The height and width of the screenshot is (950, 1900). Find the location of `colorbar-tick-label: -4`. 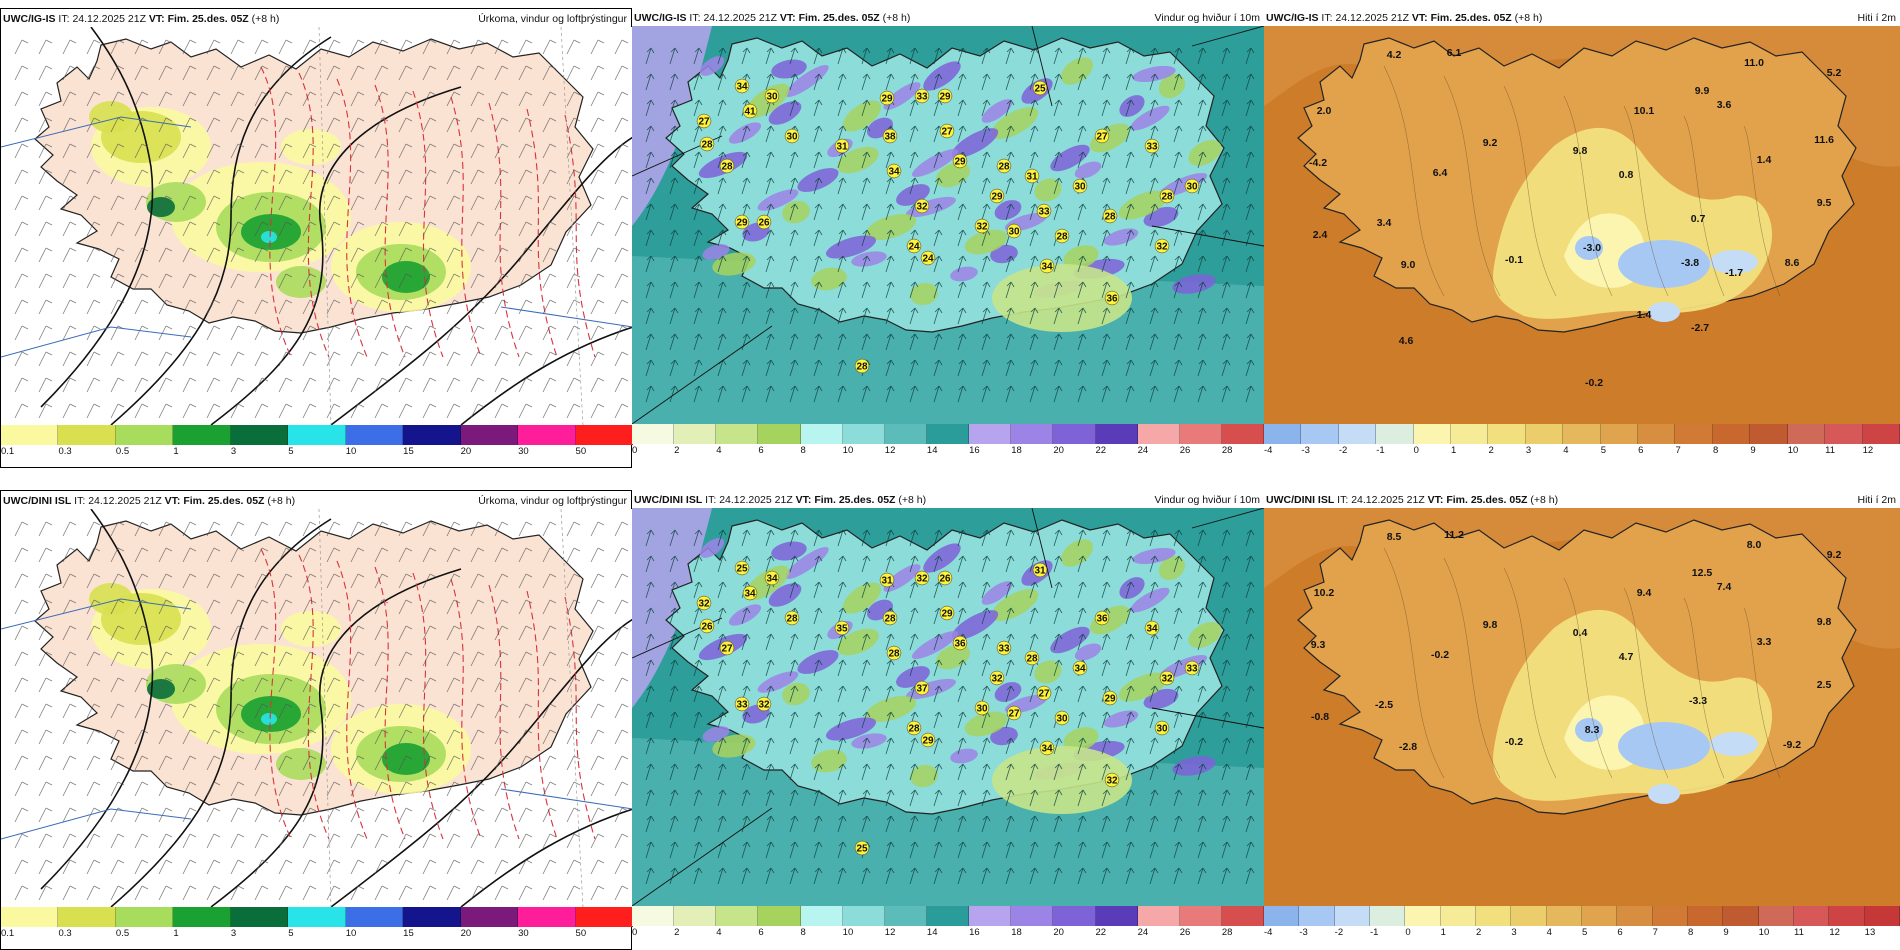

colorbar-tick-label: -4 is located at coordinates (1268, 932).